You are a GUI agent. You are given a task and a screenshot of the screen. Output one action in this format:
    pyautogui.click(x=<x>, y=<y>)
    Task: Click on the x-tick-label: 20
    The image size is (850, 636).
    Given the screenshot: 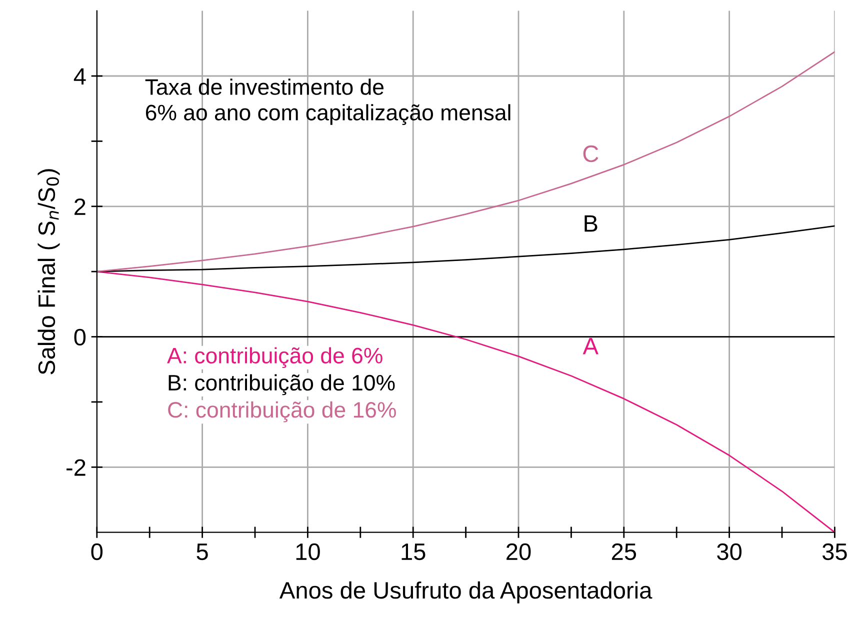 What is the action you would take?
    pyautogui.click(x=518, y=551)
    